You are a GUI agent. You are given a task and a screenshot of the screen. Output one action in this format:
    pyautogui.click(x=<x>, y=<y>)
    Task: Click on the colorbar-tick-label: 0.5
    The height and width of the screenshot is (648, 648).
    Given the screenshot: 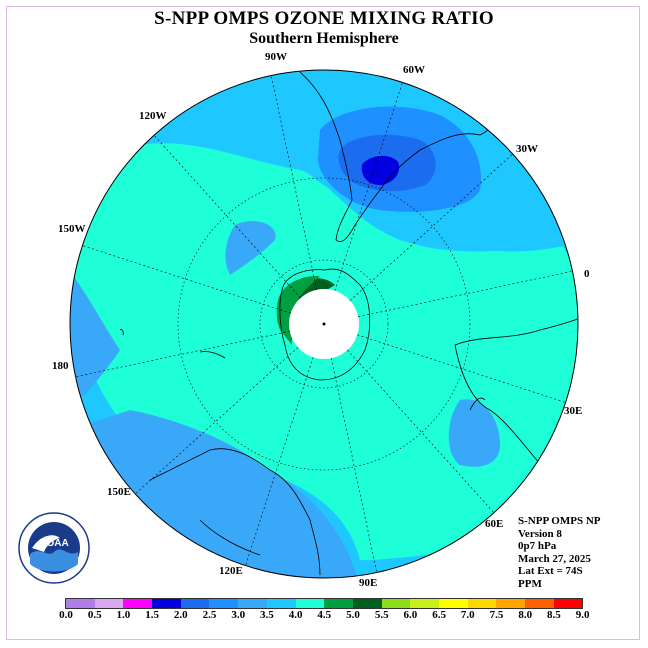 What is the action you would take?
    pyautogui.click(x=94, y=615)
    